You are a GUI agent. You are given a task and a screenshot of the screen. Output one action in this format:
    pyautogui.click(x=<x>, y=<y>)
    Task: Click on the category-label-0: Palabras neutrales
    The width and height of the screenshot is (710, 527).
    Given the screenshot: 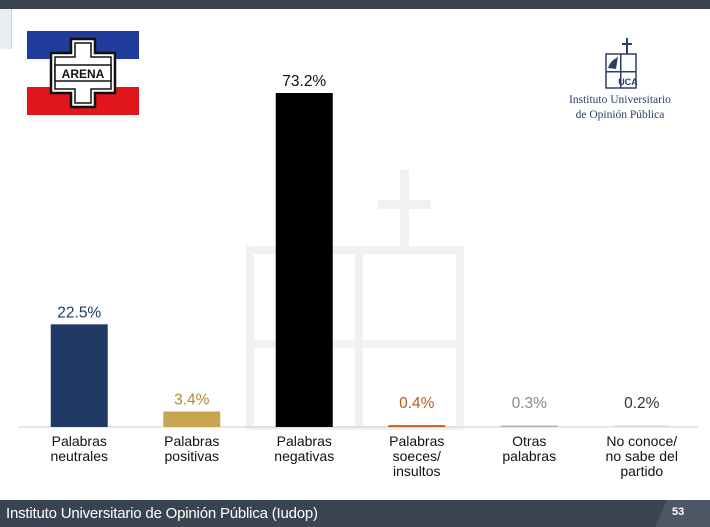 What is the action you would take?
    pyautogui.click(x=79, y=448)
    